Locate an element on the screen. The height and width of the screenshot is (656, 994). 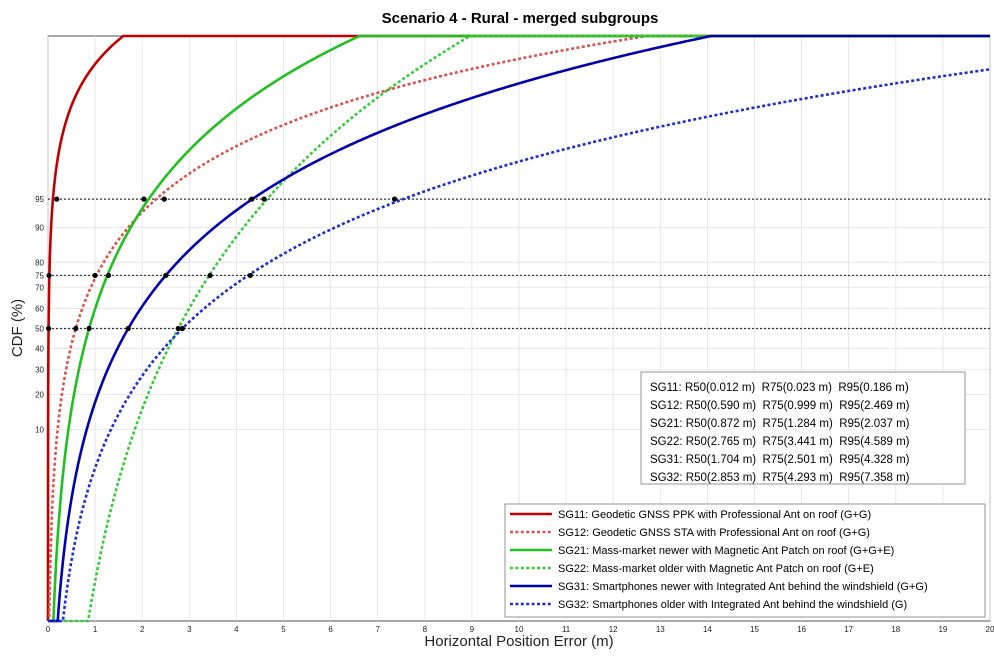
x-tick-label: 2 is located at coordinates (142, 629).